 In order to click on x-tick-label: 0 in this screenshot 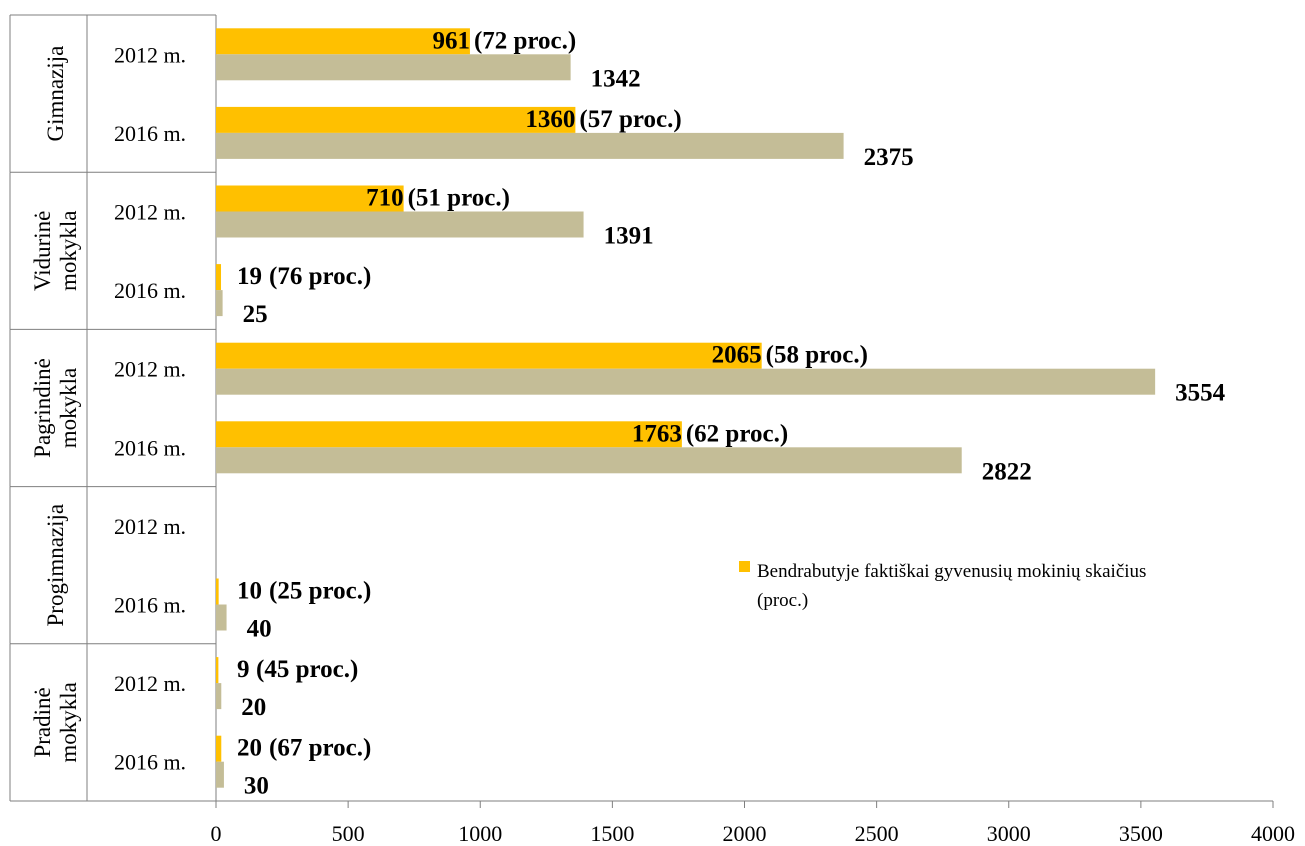, I will do `click(216, 833)`.